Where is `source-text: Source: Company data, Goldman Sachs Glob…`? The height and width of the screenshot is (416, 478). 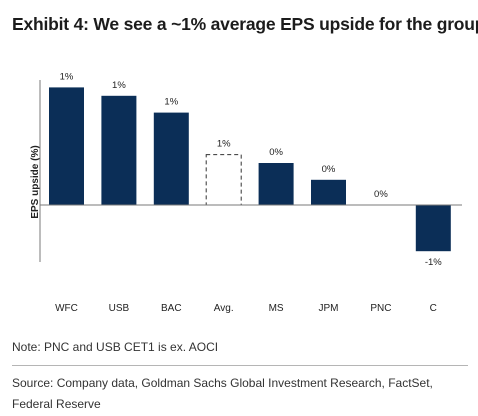
source-text: Source: Company data, Goldman Sachs Glob… is located at coordinates (222, 393).